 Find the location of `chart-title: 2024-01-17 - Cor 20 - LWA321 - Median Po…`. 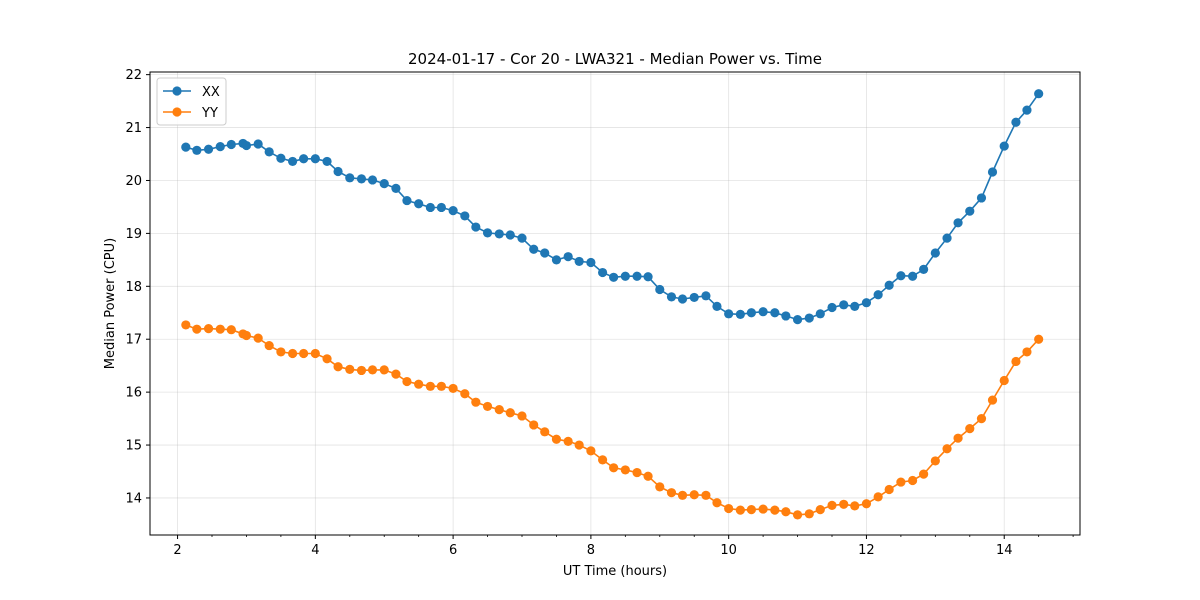

chart-title: 2024-01-17 - Cor 20 - LWA321 - Median Po… is located at coordinates (615, 59).